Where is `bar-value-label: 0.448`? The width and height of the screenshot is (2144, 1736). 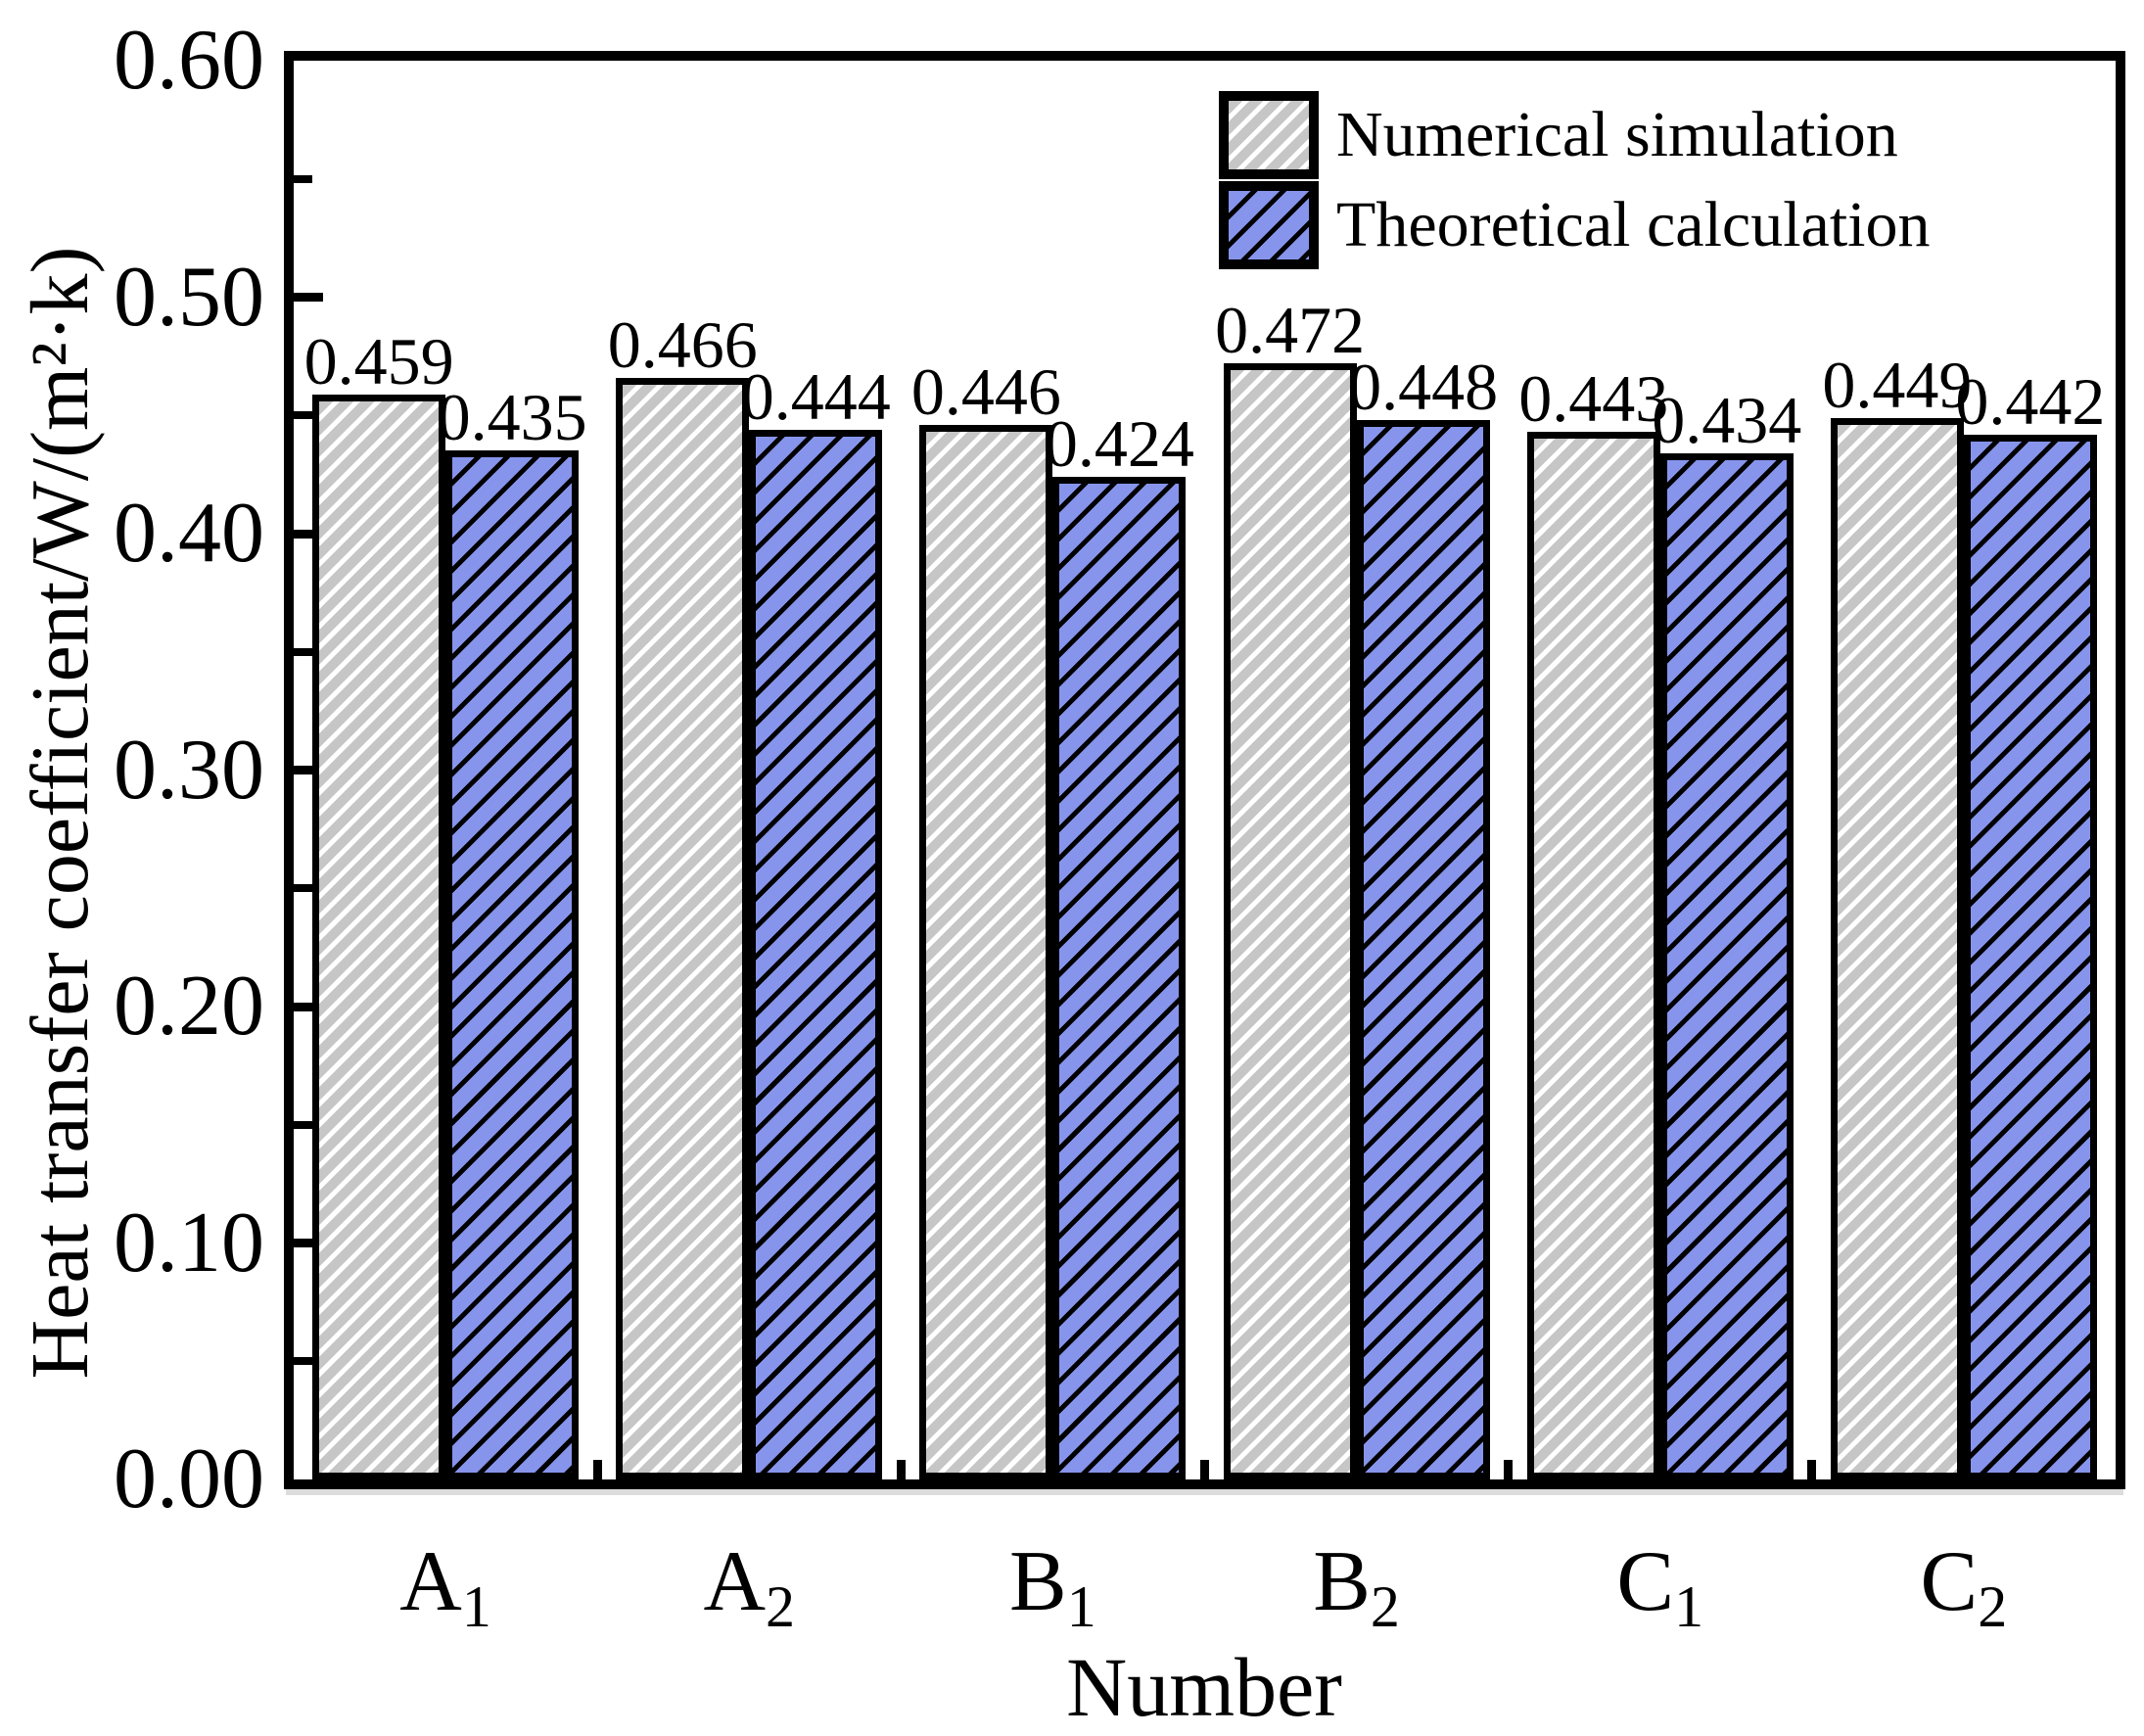
bar-value-label: 0.448 is located at coordinates (1423, 388).